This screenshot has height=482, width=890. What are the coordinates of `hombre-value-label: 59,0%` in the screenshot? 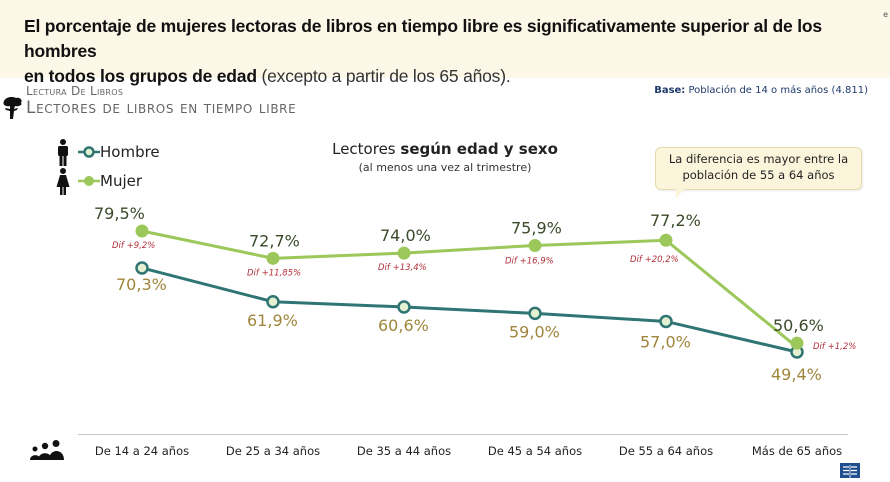 It's located at (534, 331).